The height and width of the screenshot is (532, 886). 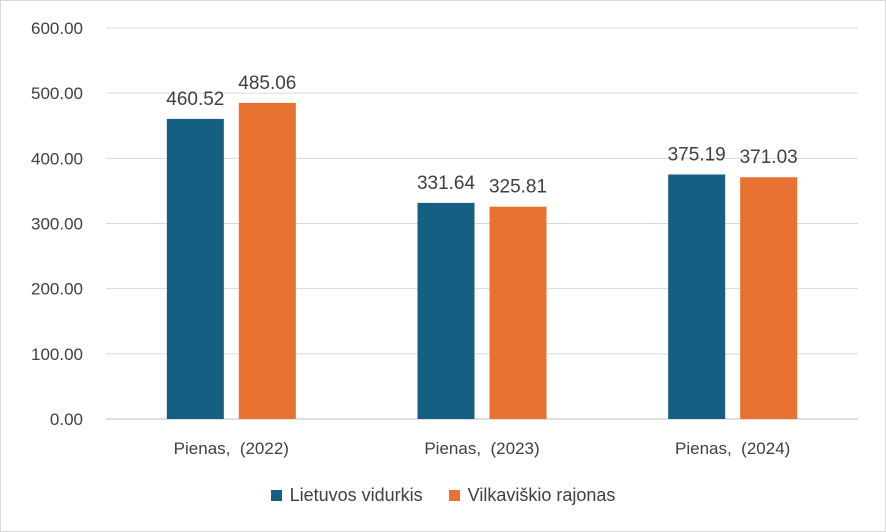 What do you see at coordinates (356, 495) in the screenshot?
I see `legend-label-lietuvos-vidurkis: Lietuvos vidurkis` at bounding box center [356, 495].